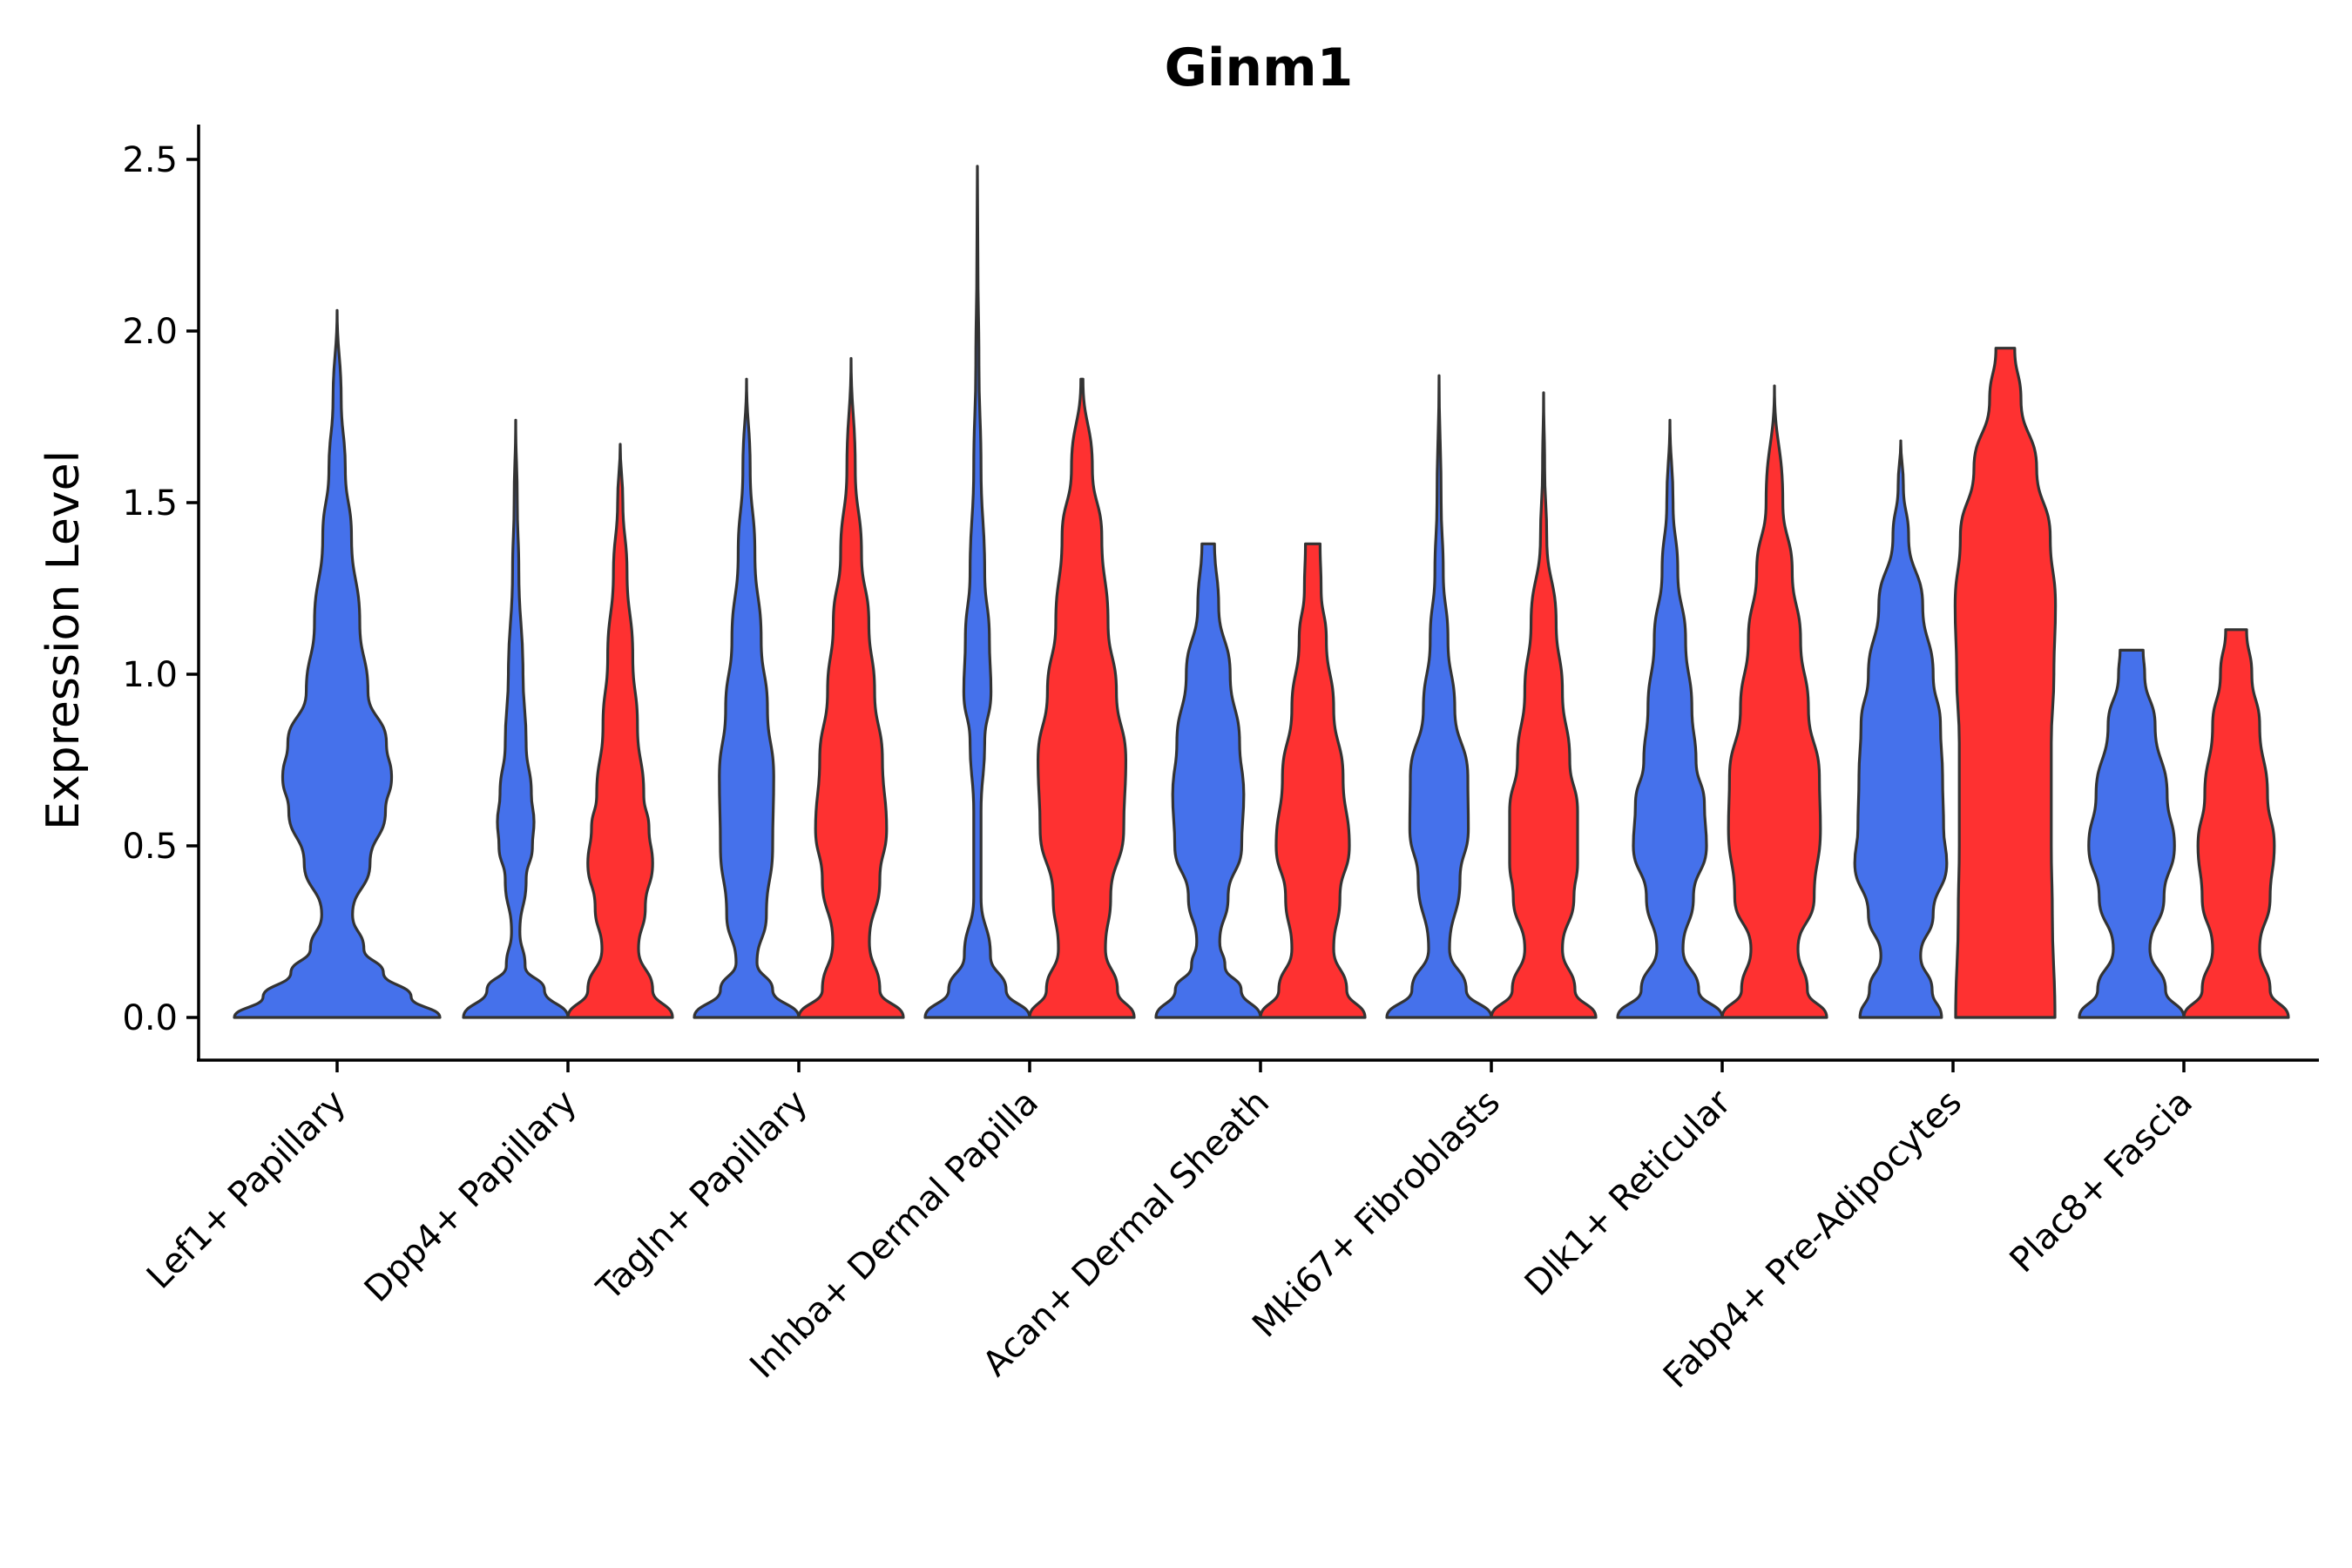 Image resolution: width=2352 pixels, height=1568 pixels. What do you see at coordinates (1376, 1214) in the screenshot?
I see `x-tick-label: Mki67+ Fibroblasts` at bounding box center [1376, 1214].